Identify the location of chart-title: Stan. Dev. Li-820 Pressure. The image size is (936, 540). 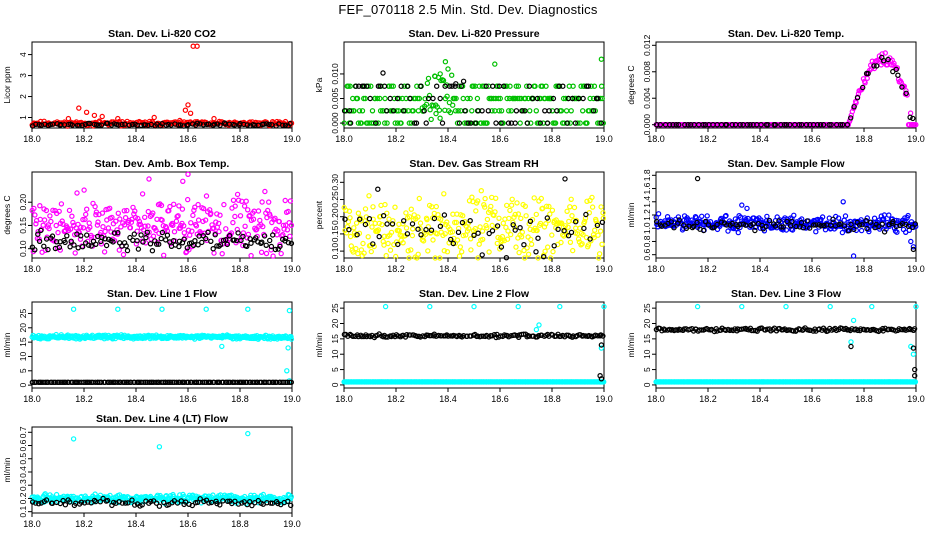
(473, 34).